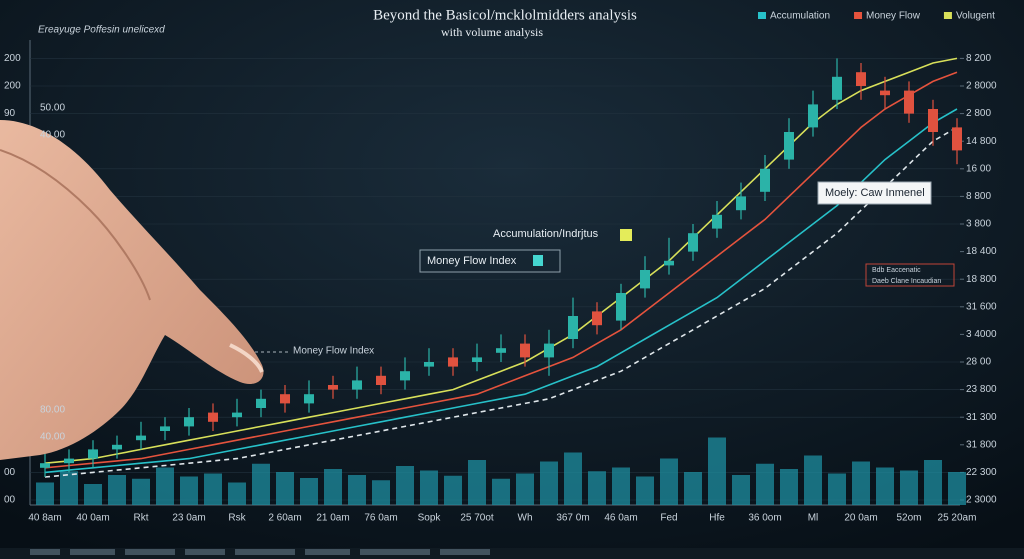  I want to click on annotation: 50.00, so click(52, 108).